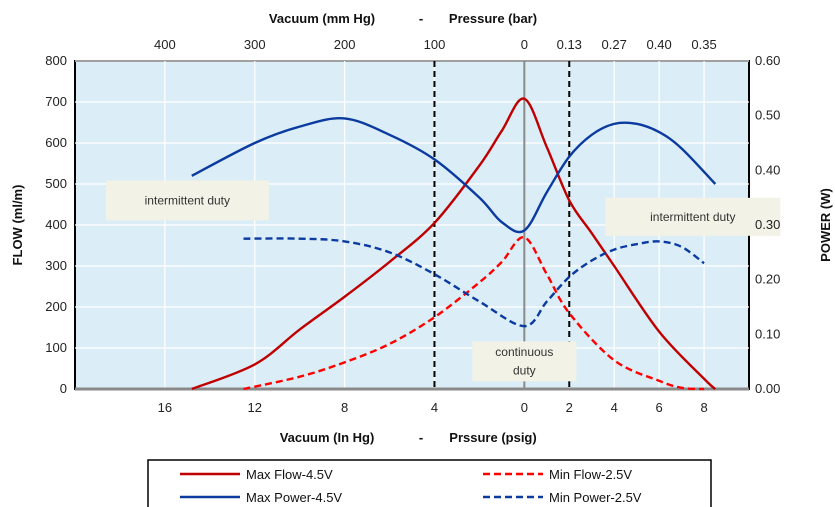 The width and height of the screenshot is (835, 507). Describe the element at coordinates (524, 407) in the screenshot. I see `bottom-tick-label: 0` at that location.